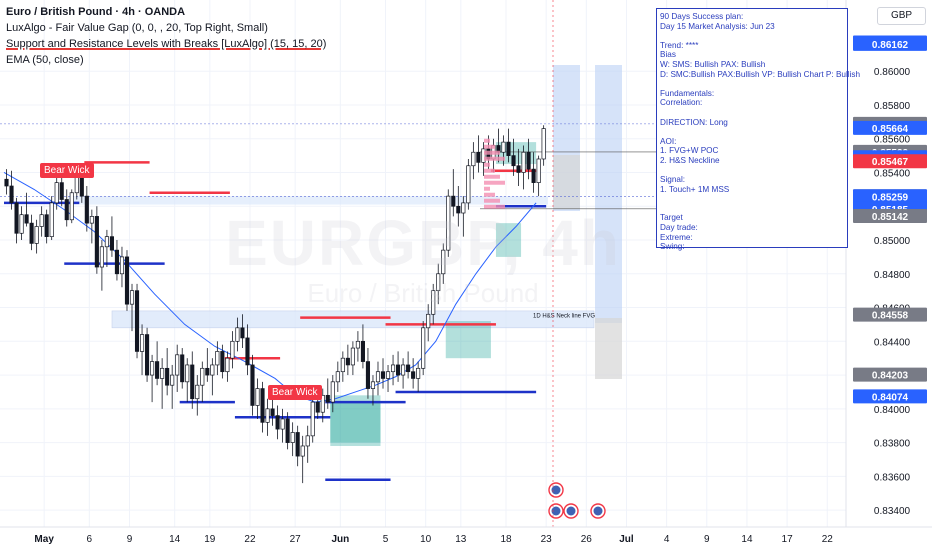 This screenshot has height=550, width=932. Describe the element at coordinates (679, 228) in the screenshot. I see `note-line: Day trade:` at that location.